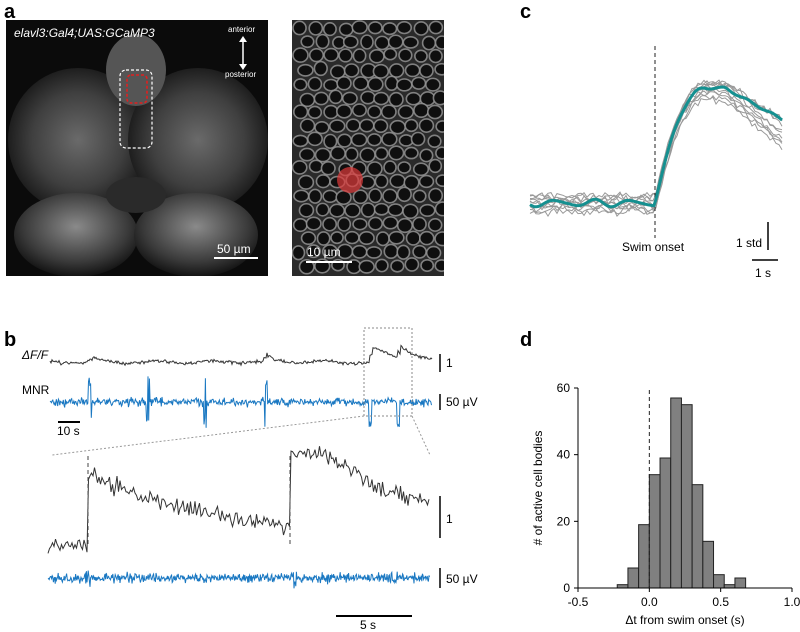  What do you see at coordinates (388, 372) in the screenshot?
I see `zoom-box` at bounding box center [388, 372].